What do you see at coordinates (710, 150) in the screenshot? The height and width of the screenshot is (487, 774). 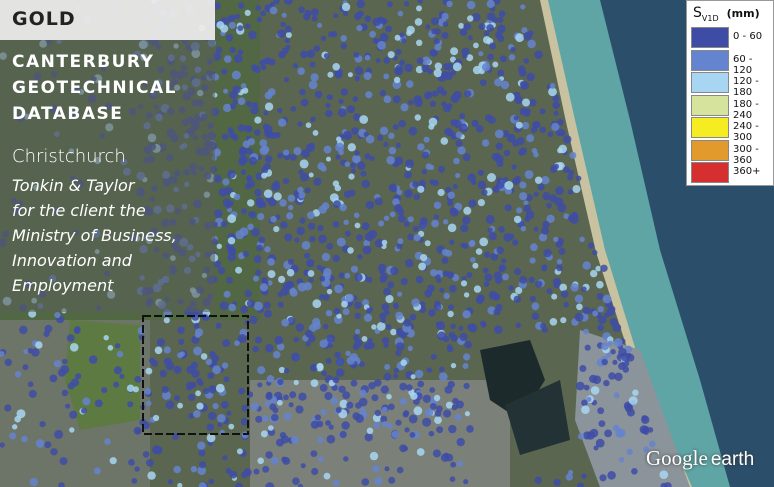 I see `legend-swatch` at bounding box center [710, 150].